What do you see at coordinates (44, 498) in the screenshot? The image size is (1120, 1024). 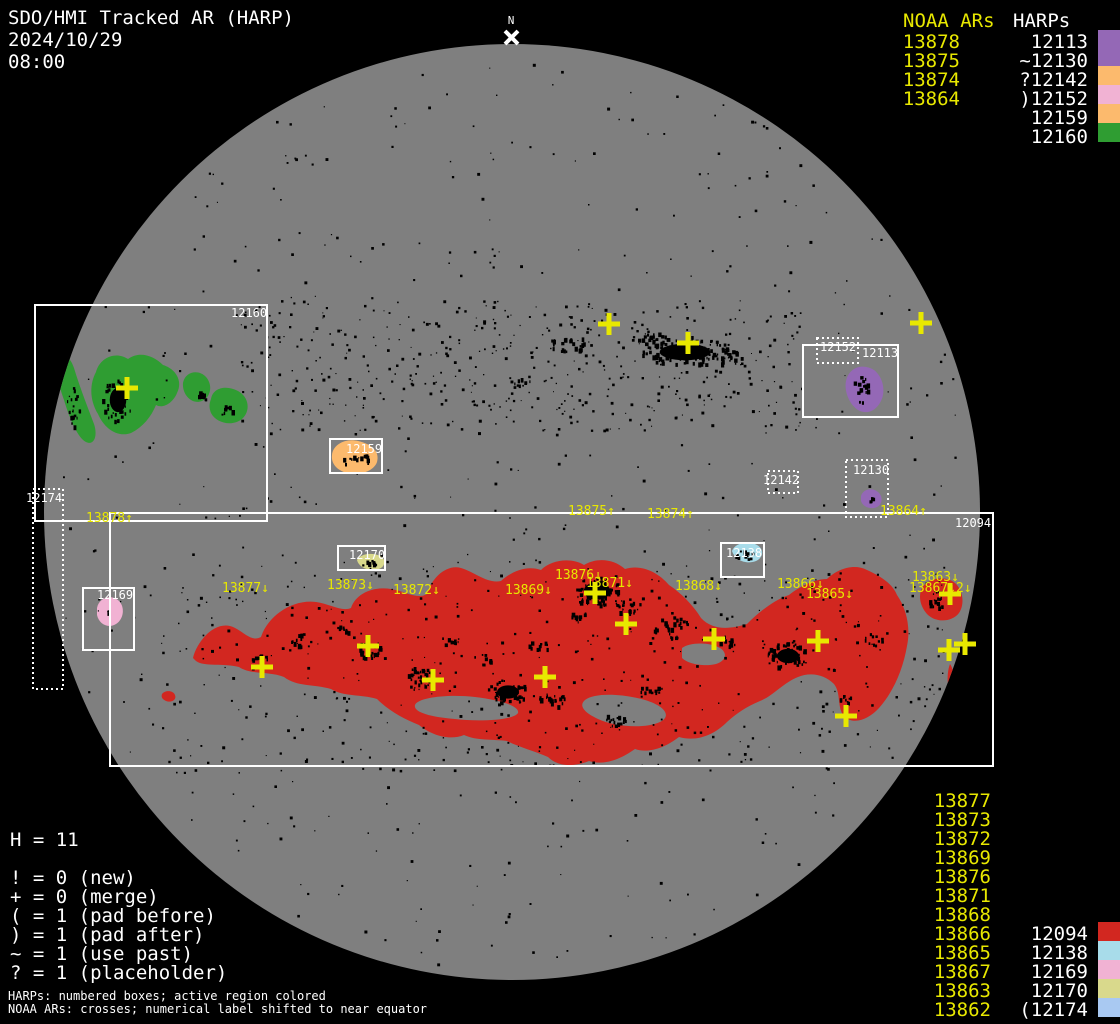 I see `harp-box-label-12174: 12174` at bounding box center [44, 498].